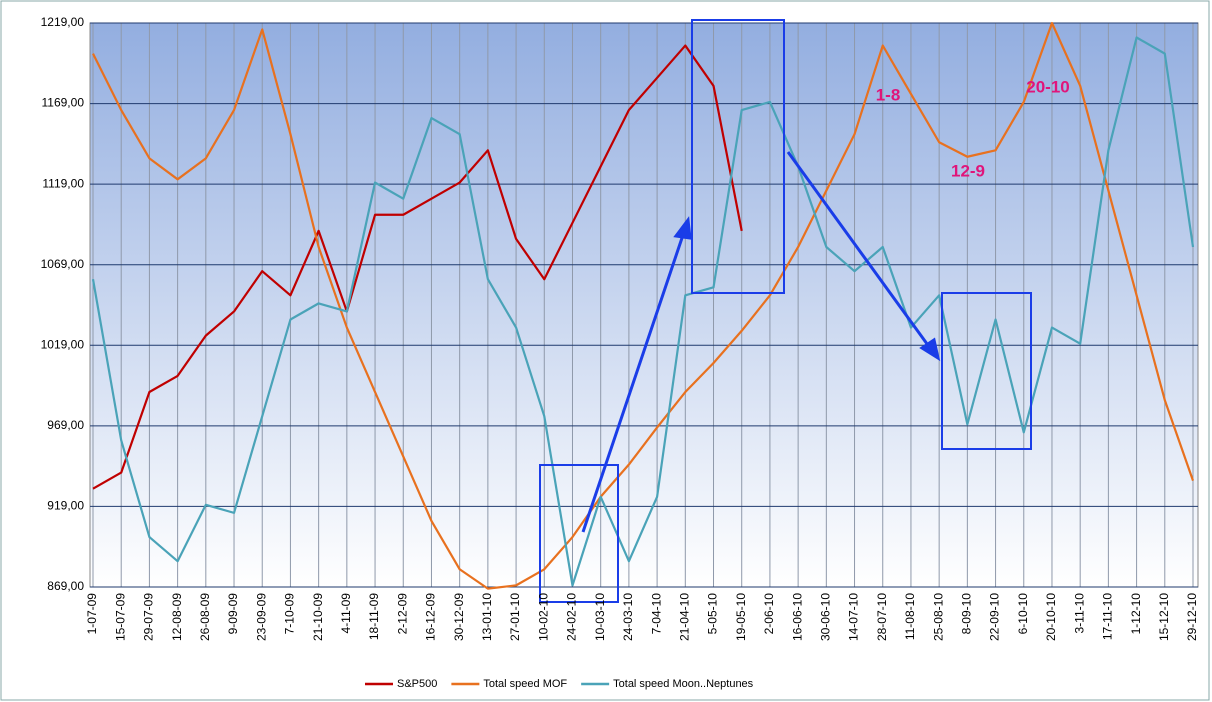  Describe the element at coordinates (826, 617) in the screenshot. I see `x-tick-label: 30-06-10` at that location.